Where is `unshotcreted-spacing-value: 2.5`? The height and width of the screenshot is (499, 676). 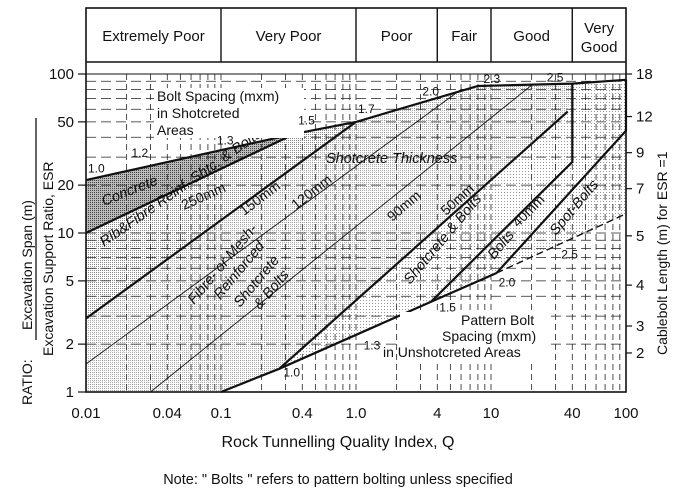
unshotcreted-spacing-value: 2.5 is located at coordinates (569, 255).